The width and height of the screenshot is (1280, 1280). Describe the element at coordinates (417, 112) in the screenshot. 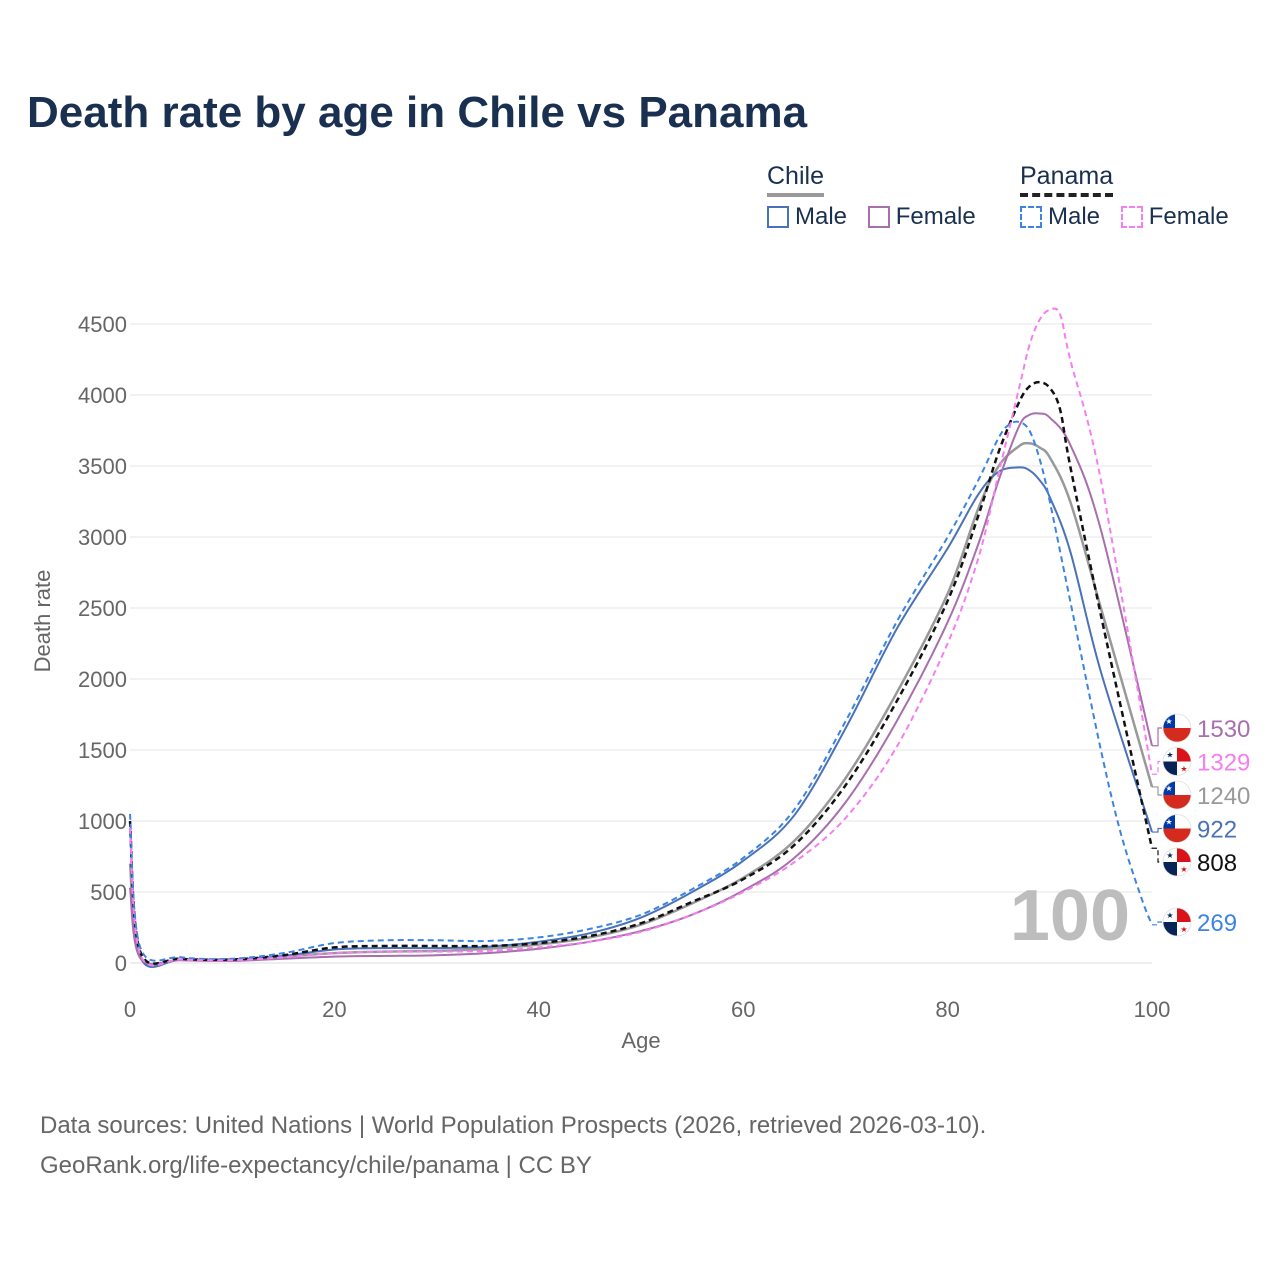

I see `chart-title: Death rate by age in Chile vs Panama` at that location.